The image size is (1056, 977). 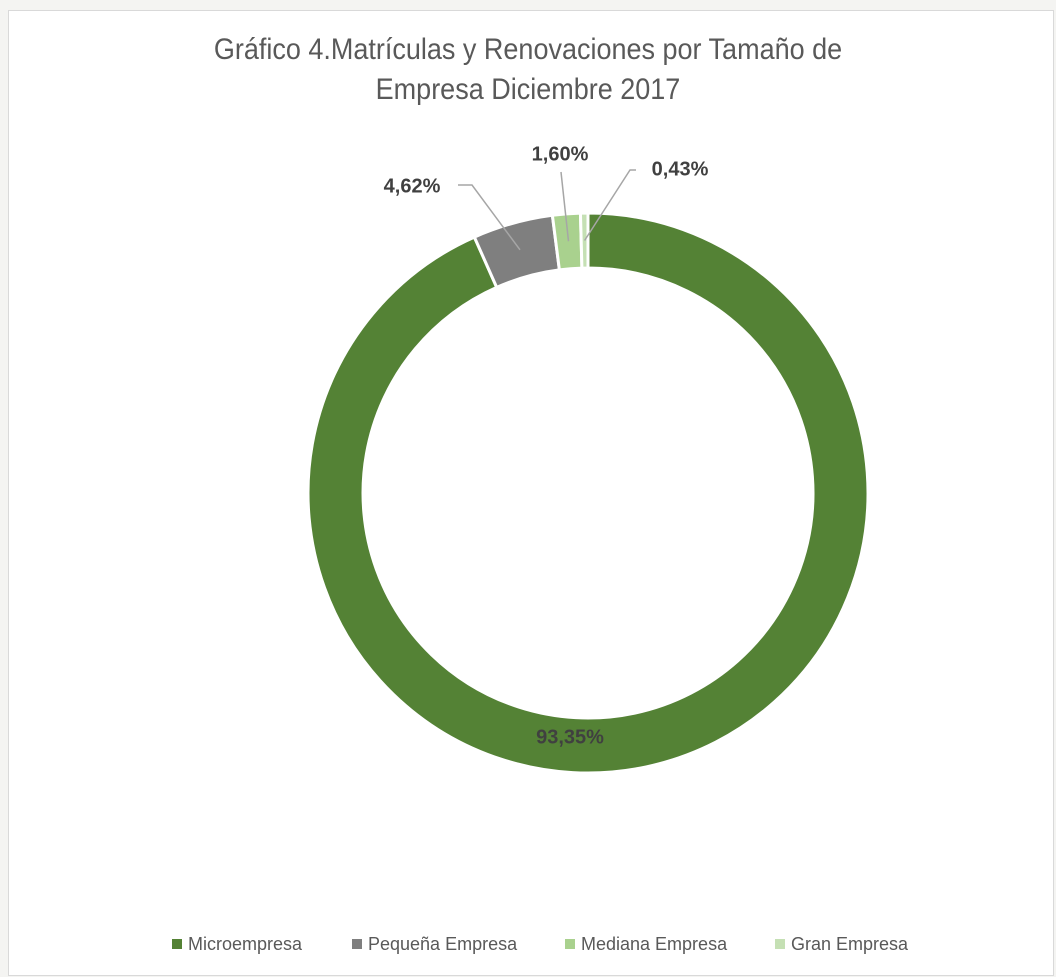 I want to click on data-label: 0,43%, so click(x=680, y=169).